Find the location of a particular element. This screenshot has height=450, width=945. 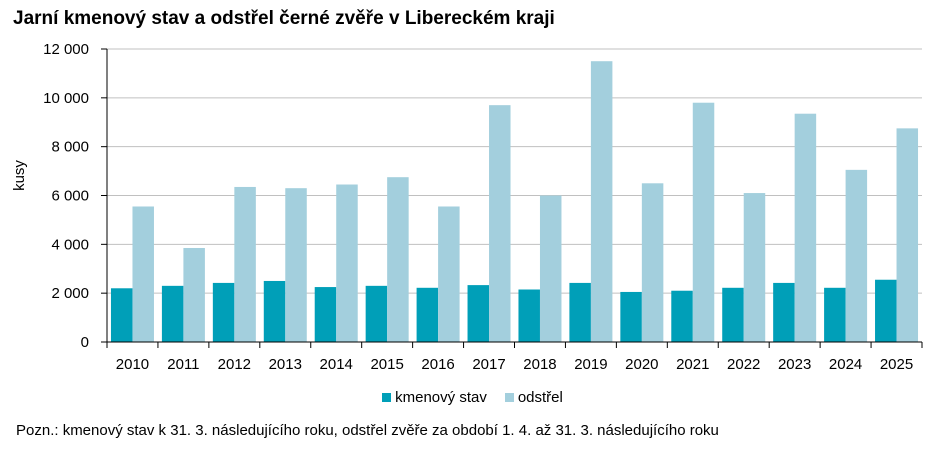

bar-odstrel-2022 is located at coordinates (754, 267).